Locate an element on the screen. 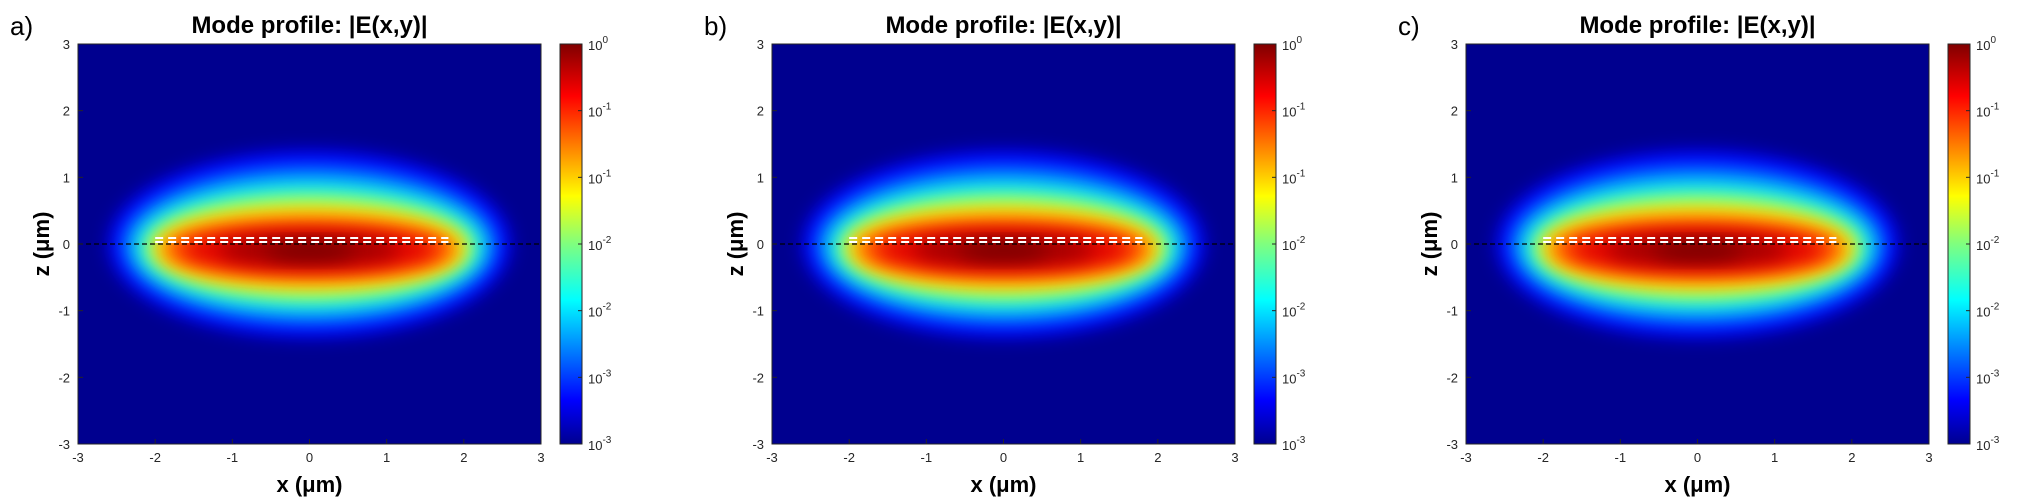  panel-label: c) is located at coordinates (1409, 26).